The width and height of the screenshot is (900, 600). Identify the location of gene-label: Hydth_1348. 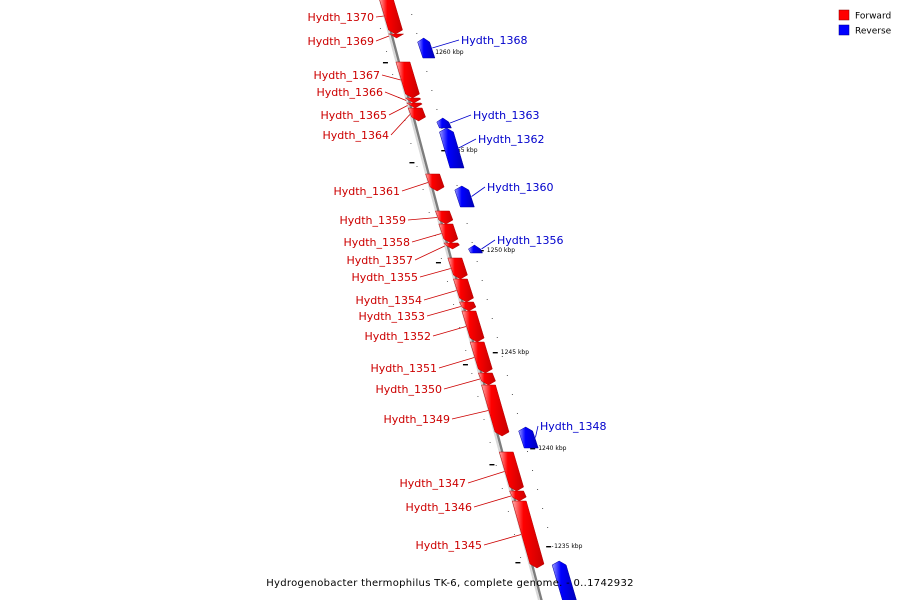
(573, 426).